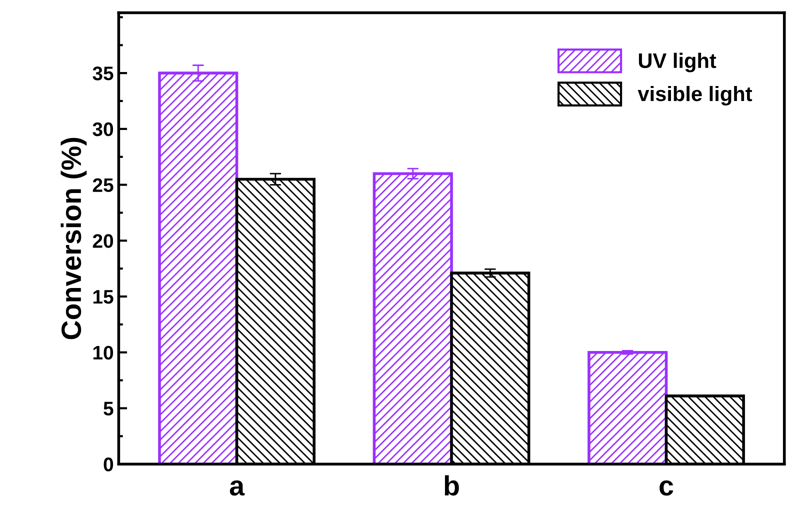 The width and height of the screenshot is (802, 531). I want to click on x-tick-label: b, so click(451, 485).